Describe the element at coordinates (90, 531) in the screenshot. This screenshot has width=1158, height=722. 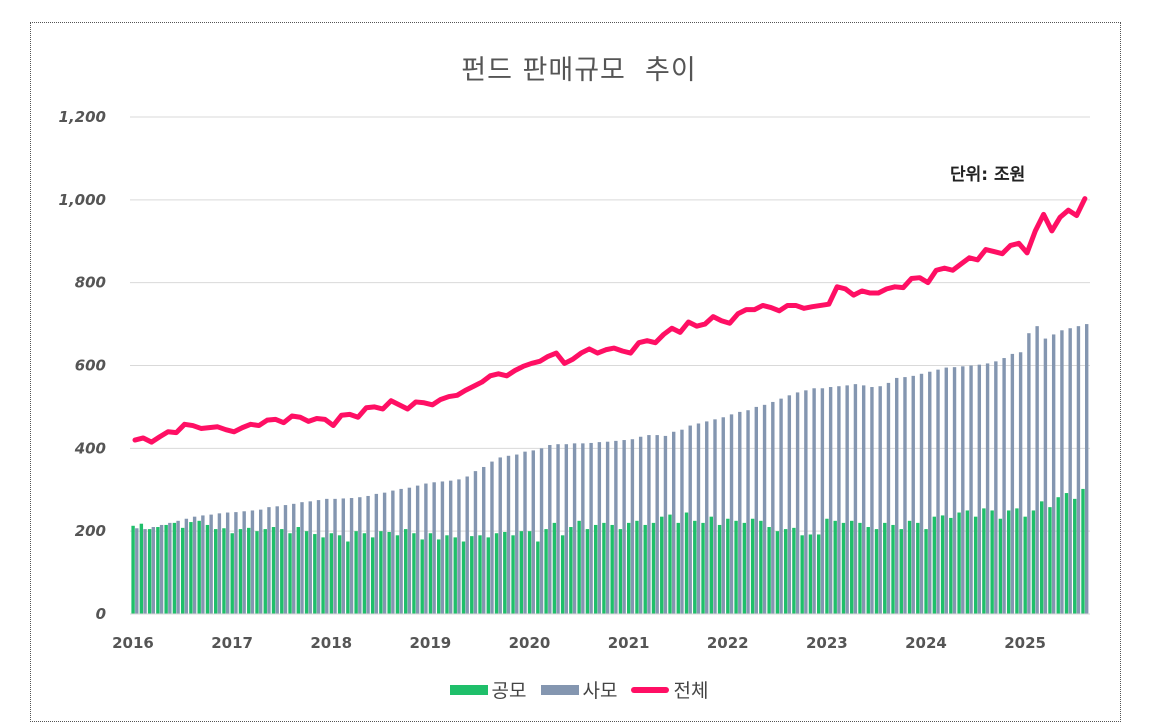
I see `y-tick-label: 200` at that location.